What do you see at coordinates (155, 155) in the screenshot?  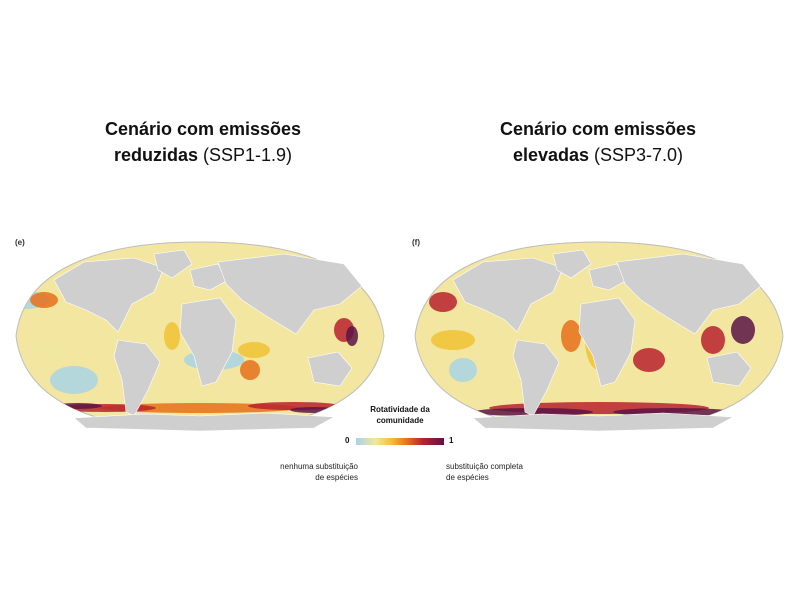 I see `title-bold-part: reduzidas` at bounding box center [155, 155].